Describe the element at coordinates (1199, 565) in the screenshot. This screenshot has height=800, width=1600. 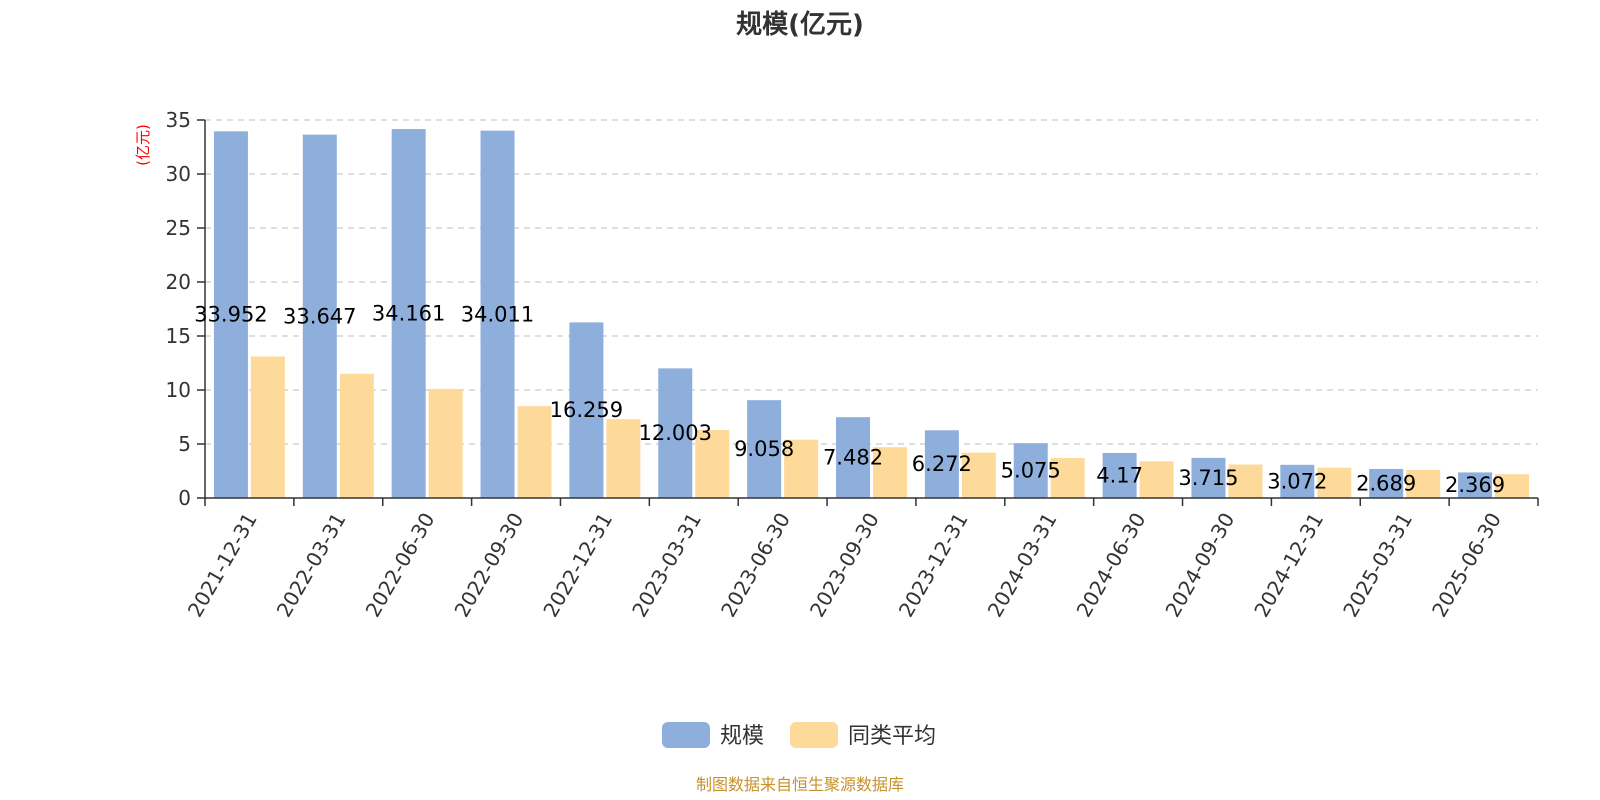
I see `x-tick-label: 2024-09-30` at that location.